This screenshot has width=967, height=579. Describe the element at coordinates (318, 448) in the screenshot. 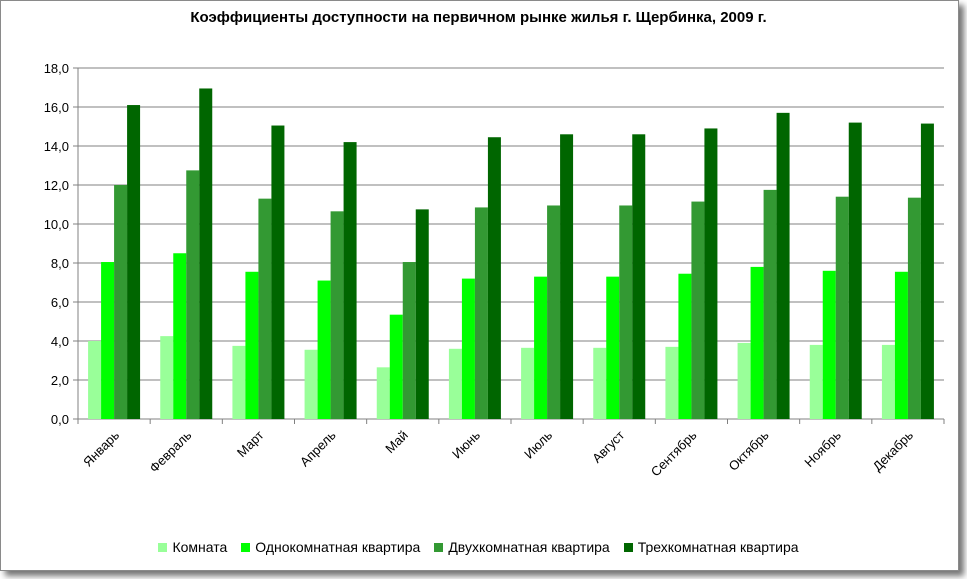

I see `x-tick-label: Апрель` at that location.